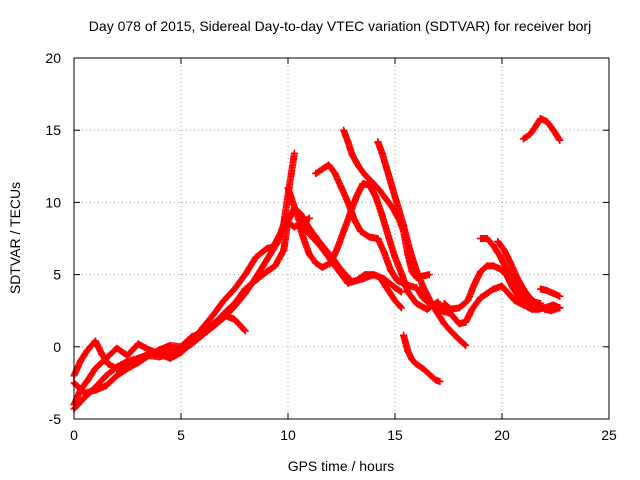  I want to click on x-tick-label: 0, so click(74, 435).